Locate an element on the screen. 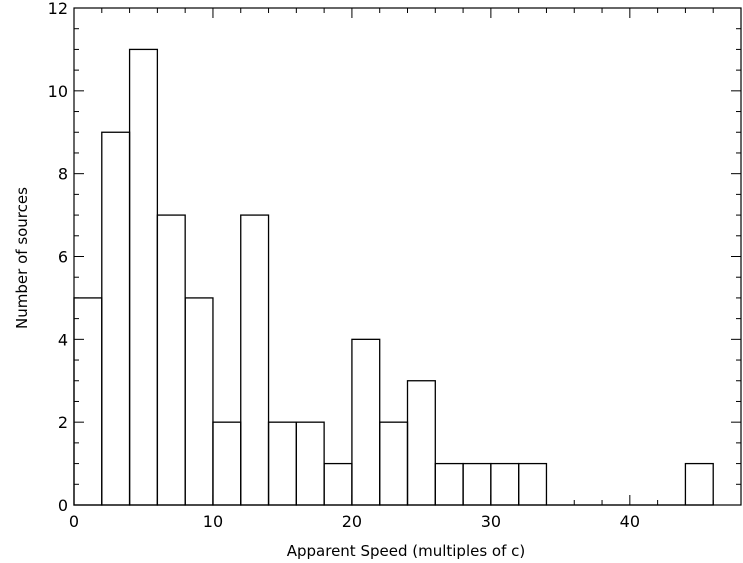 The image size is (743, 563). x-tick-label: 10 is located at coordinates (213, 521).